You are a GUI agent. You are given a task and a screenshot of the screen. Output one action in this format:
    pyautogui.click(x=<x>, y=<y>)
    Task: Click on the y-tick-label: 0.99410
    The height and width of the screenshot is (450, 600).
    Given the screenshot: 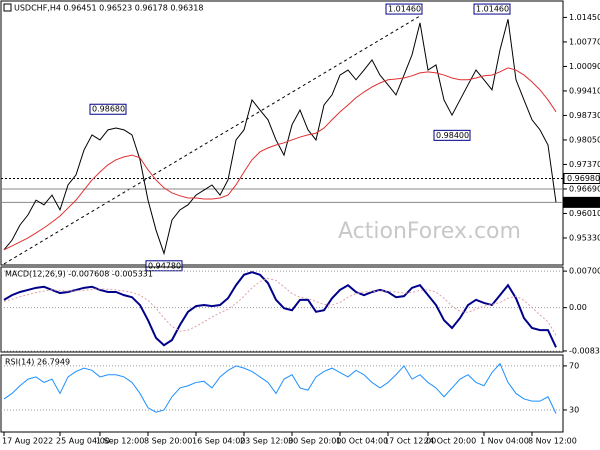 What is the action you would take?
    pyautogui.click(x=584, y=90)
    